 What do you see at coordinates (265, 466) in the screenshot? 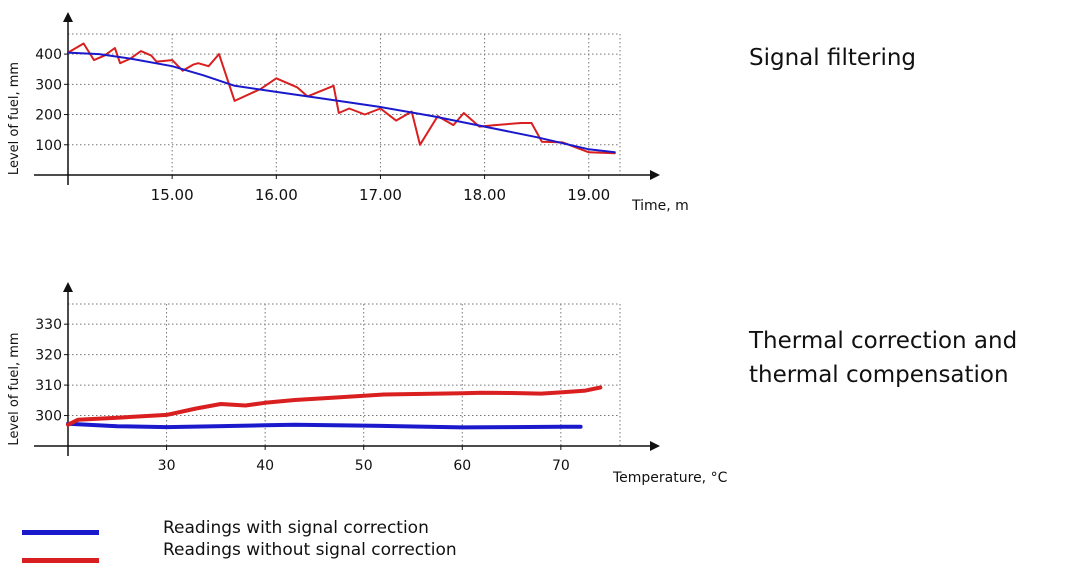
I see `x-tick-label: 40` at bounding box center [265, 466].